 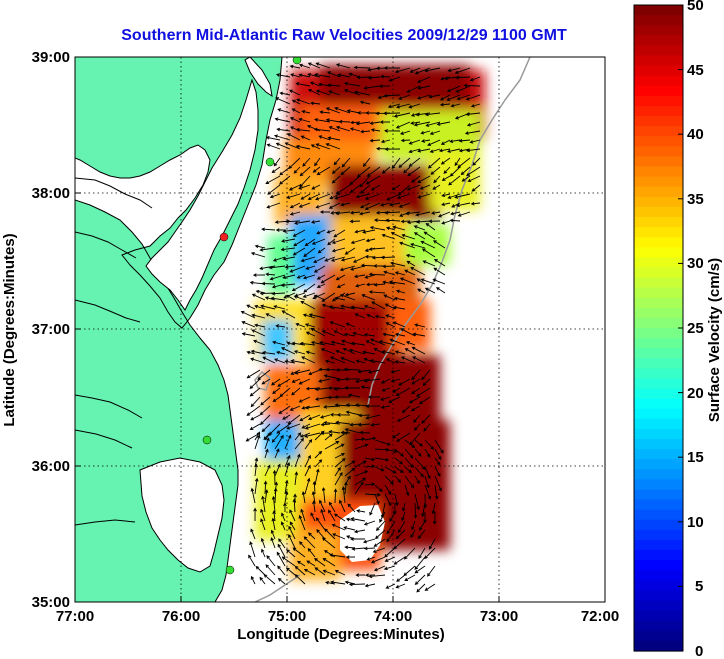 I want to click on pamlico-sound, so click(x=182, y=515).